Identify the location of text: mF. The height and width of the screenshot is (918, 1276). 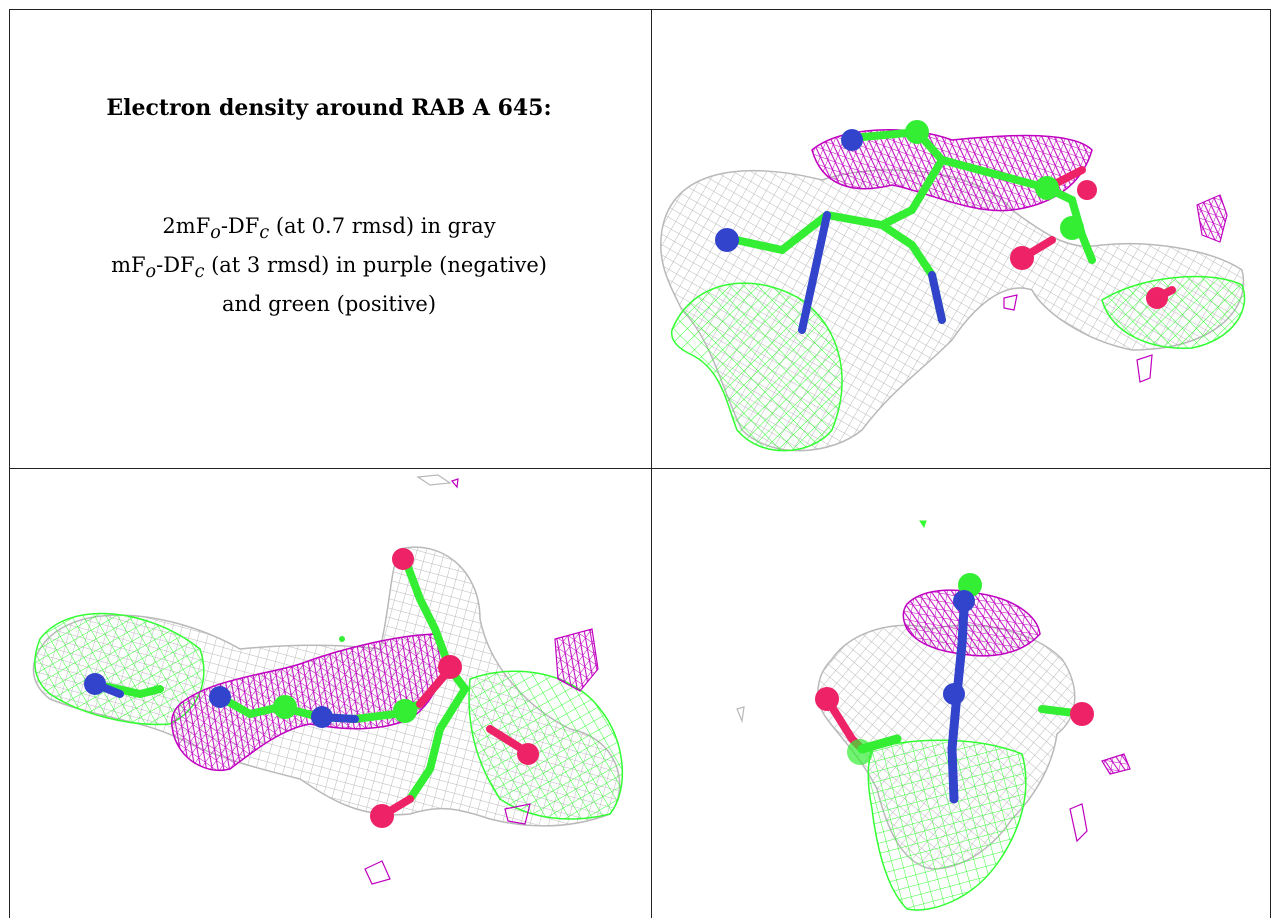
(128, 265).